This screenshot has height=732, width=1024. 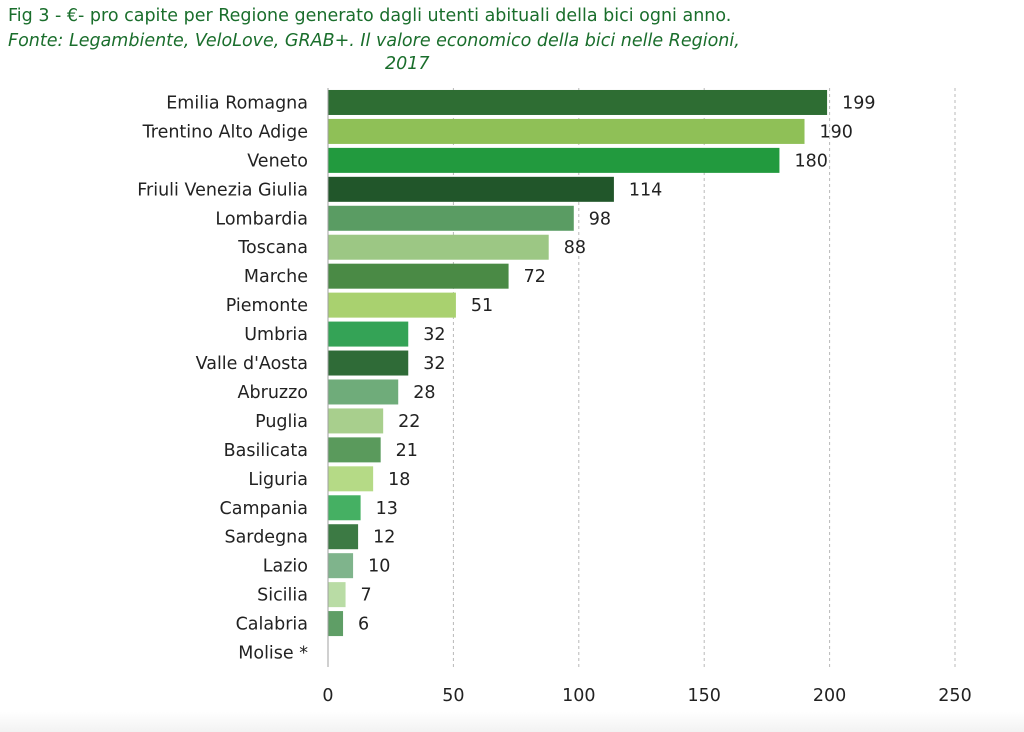 What do you see at coordinates (453, 696) in the screenshot?
I see `x-tick-label: 50` at bounding box center [453, 696].